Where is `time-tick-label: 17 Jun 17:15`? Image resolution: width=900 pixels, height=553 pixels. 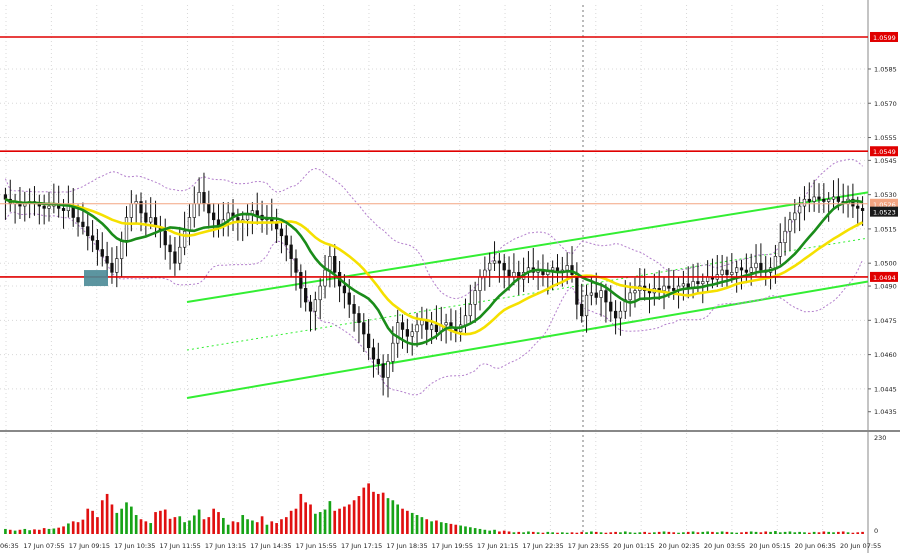 time-tick-label: 17 Jun 17:15 is located at coordinates (361, 546).